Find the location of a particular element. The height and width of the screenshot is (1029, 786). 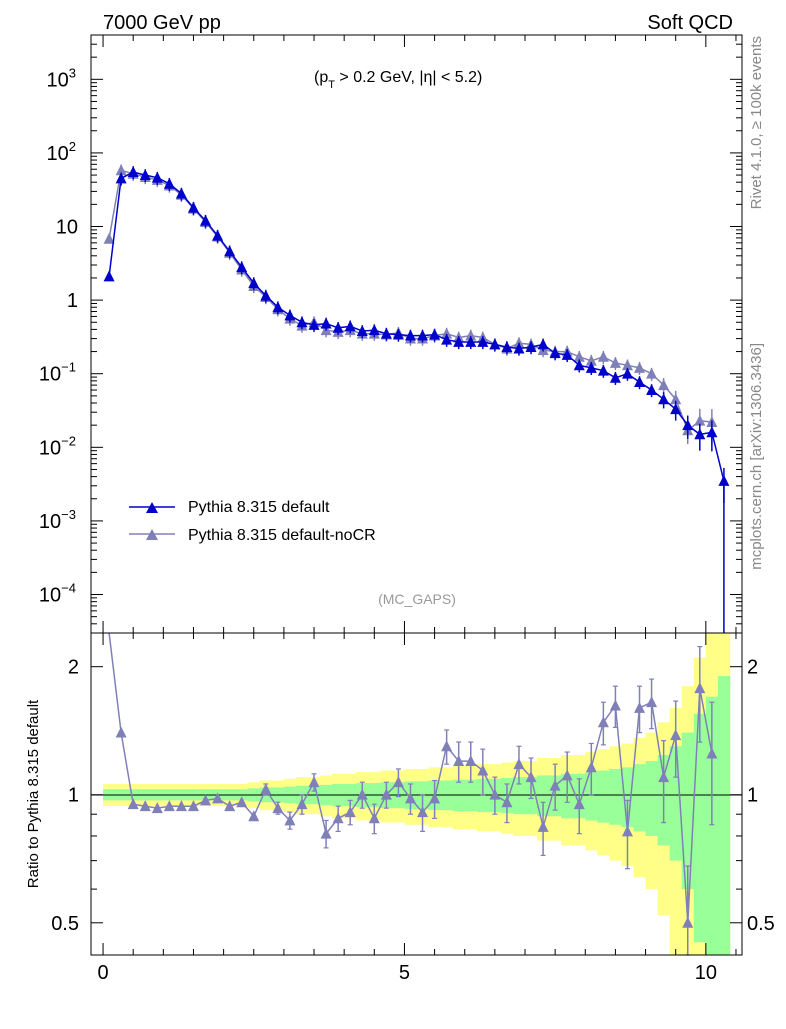

cut-label: (pT > 0.2 GeV, |η| < 5.2) is located at coordinates (398, 80).